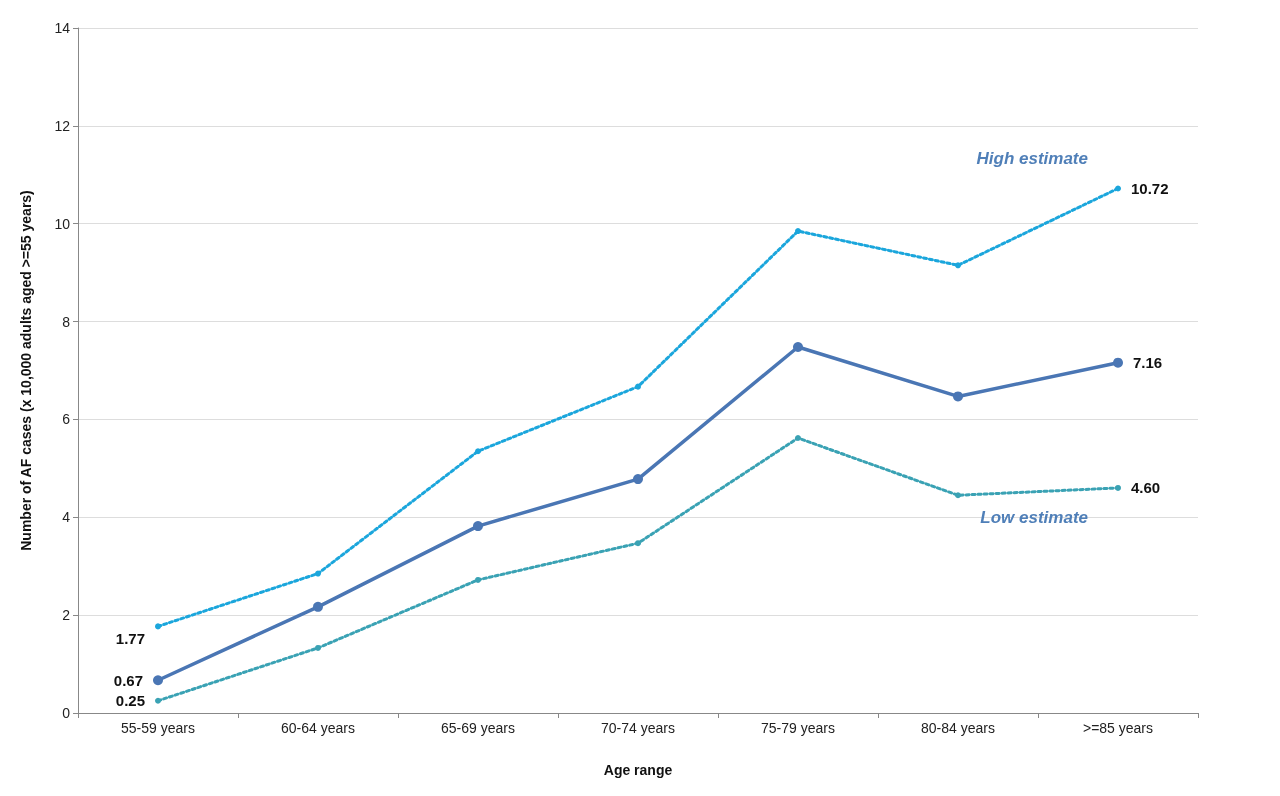  I want to click on x-tick-label: 60-64 years, so click(318, 728).